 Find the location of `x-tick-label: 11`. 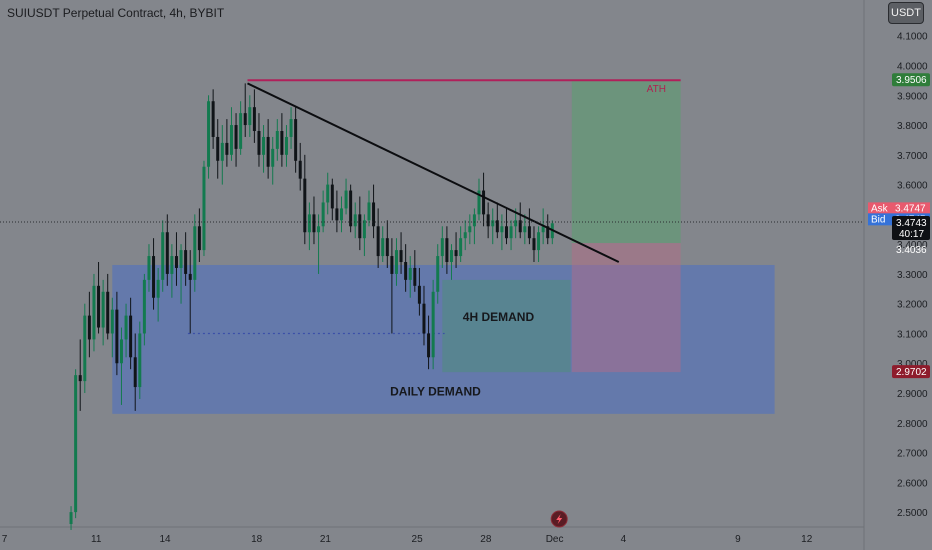

x-tick-label: 11 is located at coordinates (96, 539).